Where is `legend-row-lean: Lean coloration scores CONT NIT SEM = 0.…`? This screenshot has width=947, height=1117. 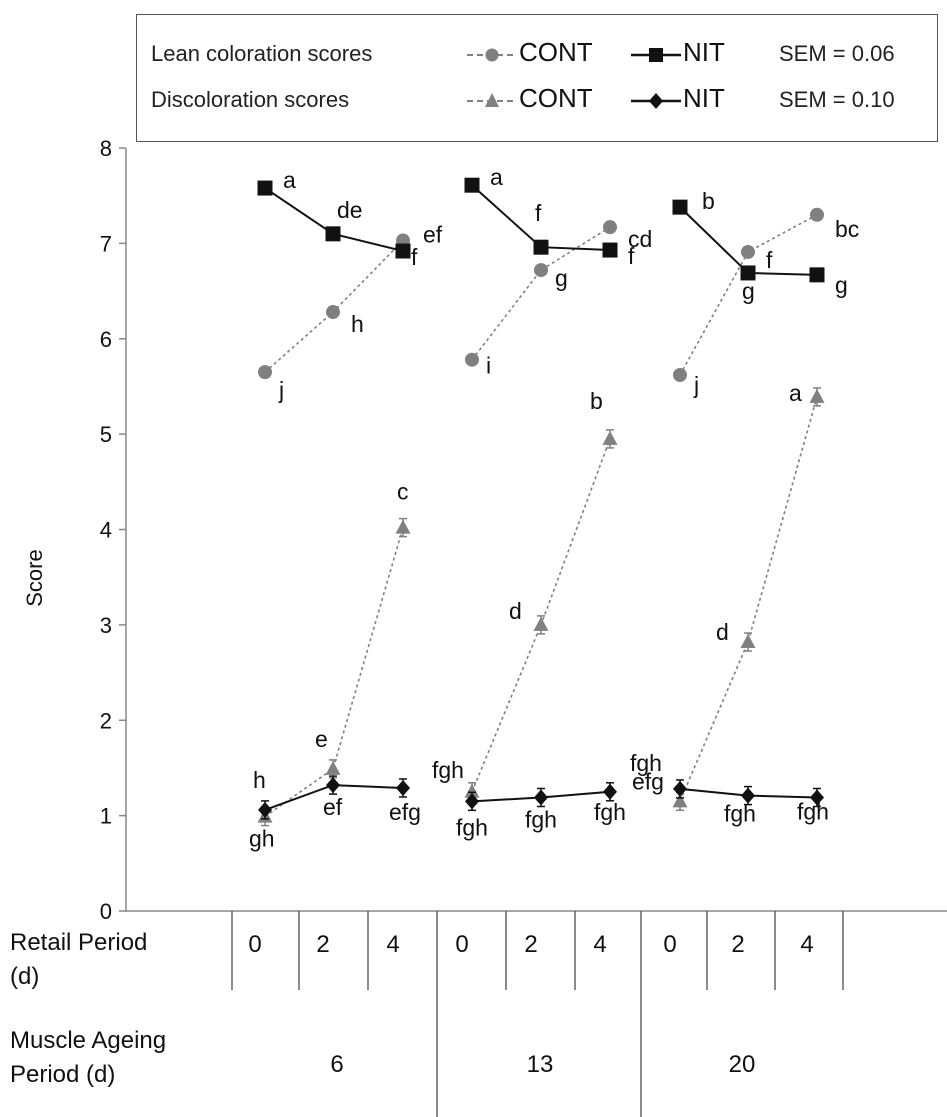
legend-row-lean: Lean coloration scores CONT NIT SEM = 0.… is located at coordinates (537, 55).